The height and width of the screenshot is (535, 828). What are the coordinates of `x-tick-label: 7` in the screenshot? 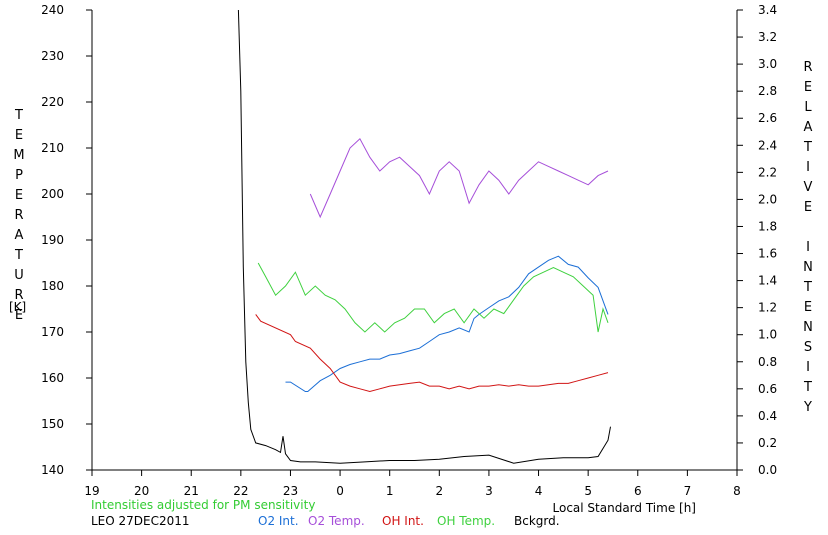 It's located at (688, 491).